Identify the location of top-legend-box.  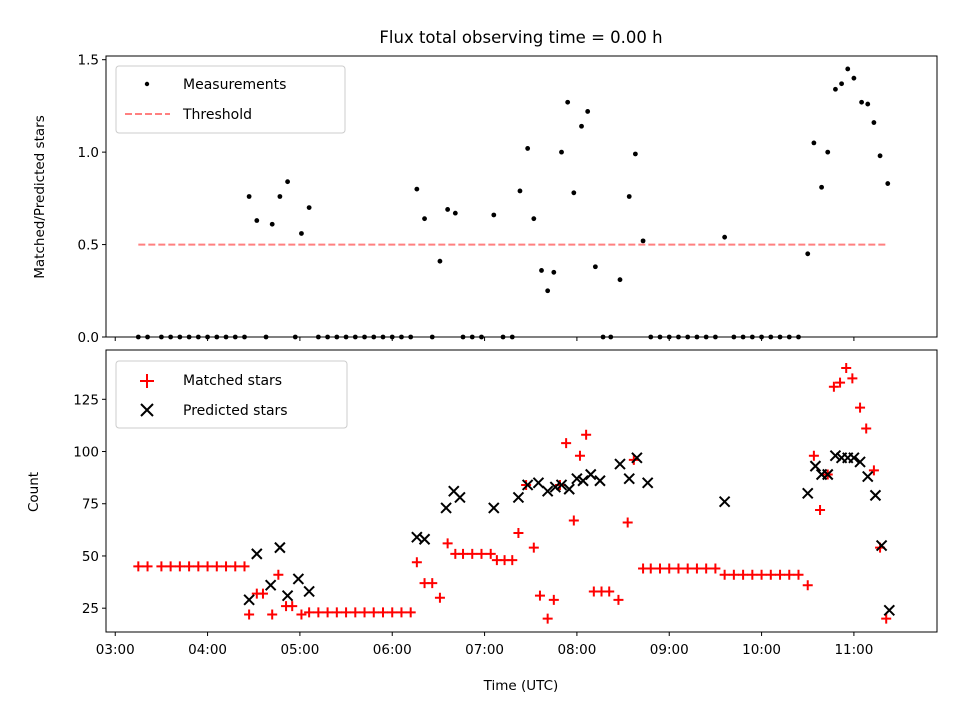
(230, 99).